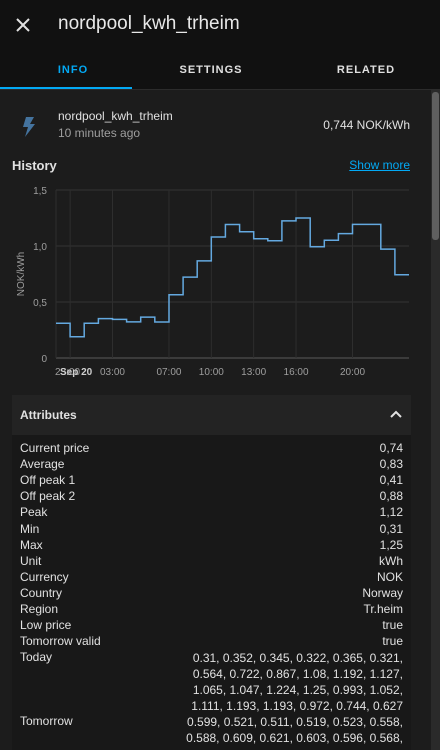 The image size is (440, 750). What do you see at coordinates (40, 191) in the screenshot?
I see `y-tick-label: 1,5` at bounding box center [40, 191].